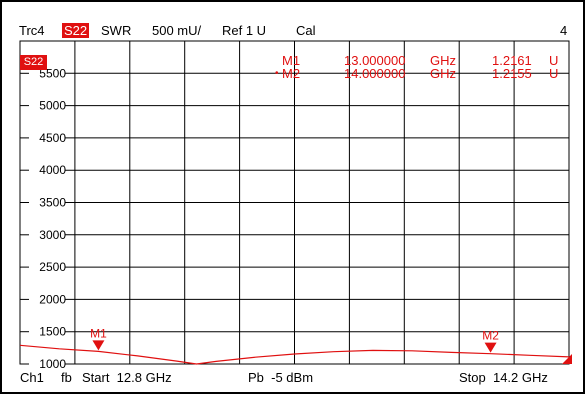  What do you see at coordinates (512, 60) in the screenshot?
I see `marker-1-value: 1.2161` at bounding box center [512, 60].